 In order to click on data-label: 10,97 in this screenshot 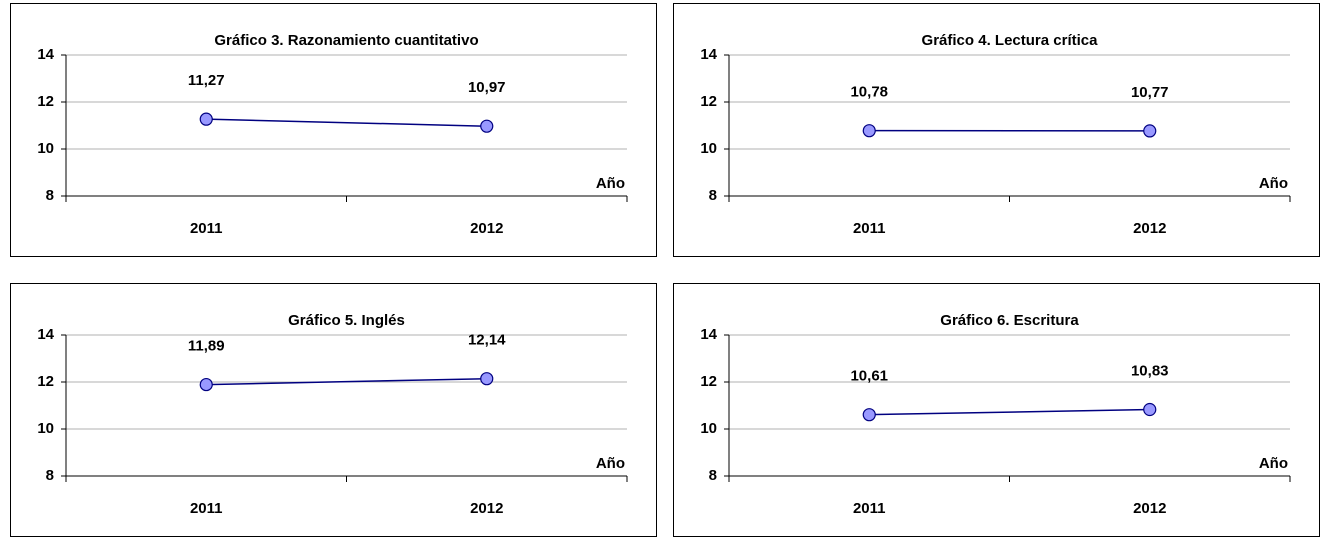, I will do `click(487, 87)`.